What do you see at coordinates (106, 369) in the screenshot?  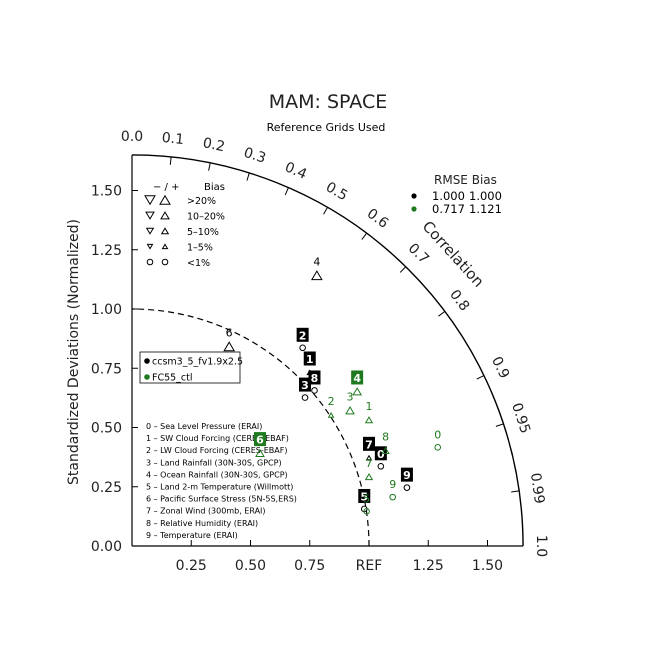 I see `y-tick-label: 0.75` at bounding box center [106, 369].